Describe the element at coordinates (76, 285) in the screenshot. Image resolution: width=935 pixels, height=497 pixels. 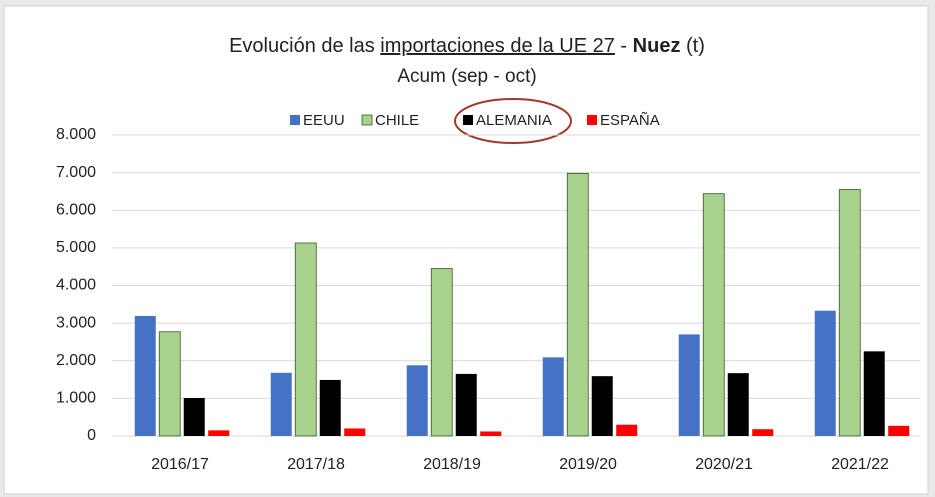
I see `y-tick-label: 4.000` at that location.